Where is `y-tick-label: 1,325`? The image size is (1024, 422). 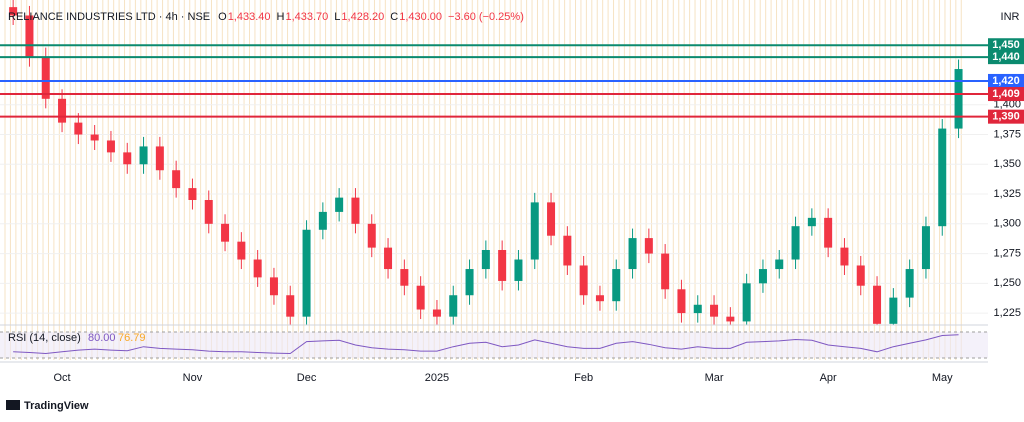 y-tick-label: 1,325 is located at coordinates (1007, 194).